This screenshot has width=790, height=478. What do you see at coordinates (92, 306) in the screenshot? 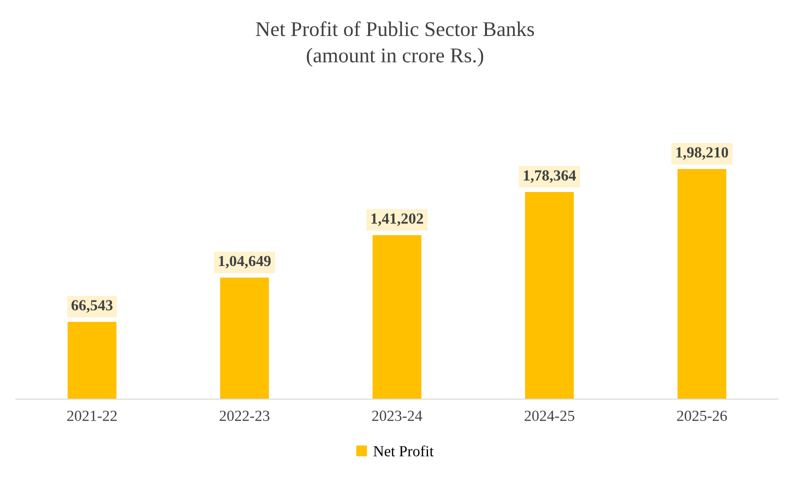
I see `data-label: 66,543` at bounding box center [92, 306].